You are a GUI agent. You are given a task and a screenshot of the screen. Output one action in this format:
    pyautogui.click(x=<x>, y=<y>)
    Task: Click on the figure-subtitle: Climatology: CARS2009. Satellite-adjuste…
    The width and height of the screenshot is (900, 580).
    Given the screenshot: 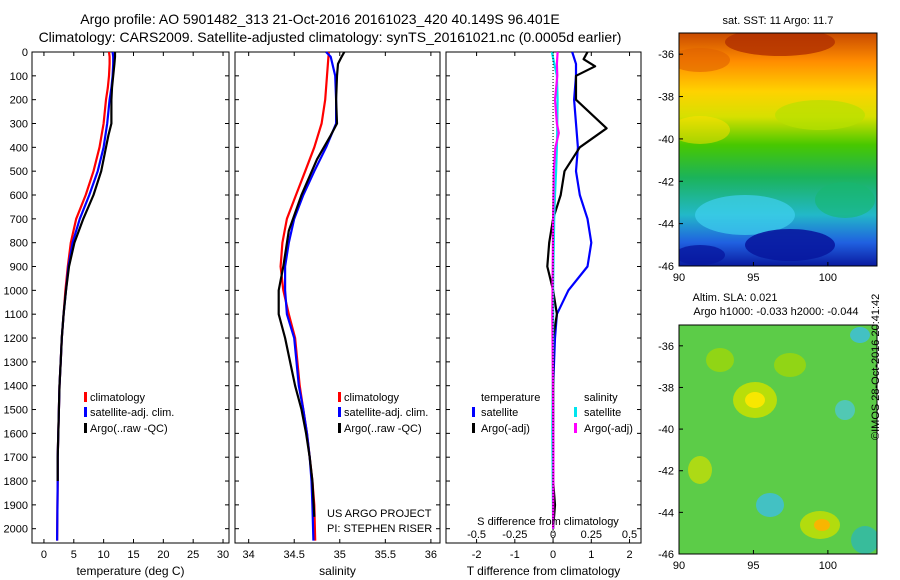 What is the action you would take?
    pyautogui.click(x=330, y=37)
    